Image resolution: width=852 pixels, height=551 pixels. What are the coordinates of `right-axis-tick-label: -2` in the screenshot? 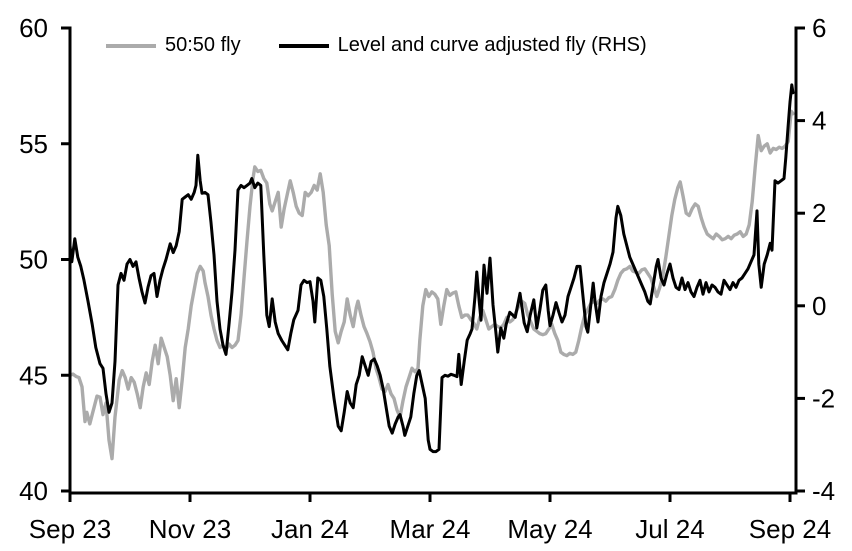 It's located at (823, 398).